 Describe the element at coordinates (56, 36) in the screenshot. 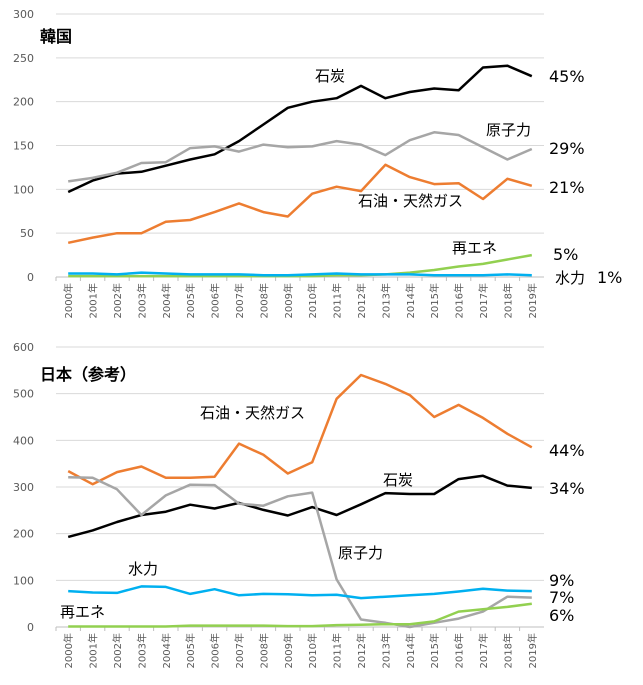

I see `chart-title: 韓国` at that location.